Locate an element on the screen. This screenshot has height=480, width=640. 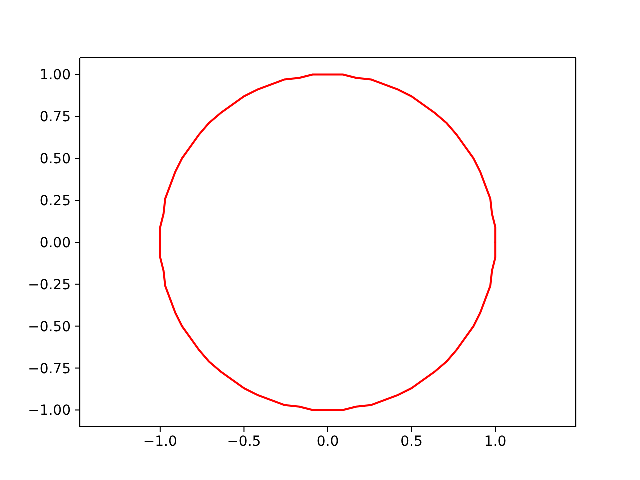
y-tick-label: −0.50 is located at coordinates (49, 327).